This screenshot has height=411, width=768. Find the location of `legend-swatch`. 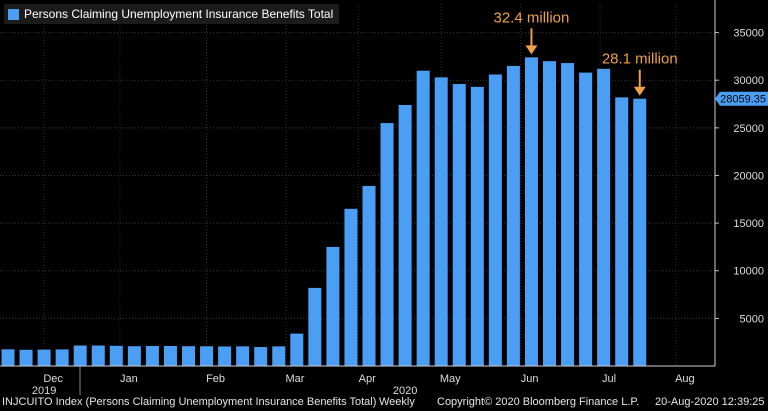

legend-swatch is located at coordinates (13, 14).